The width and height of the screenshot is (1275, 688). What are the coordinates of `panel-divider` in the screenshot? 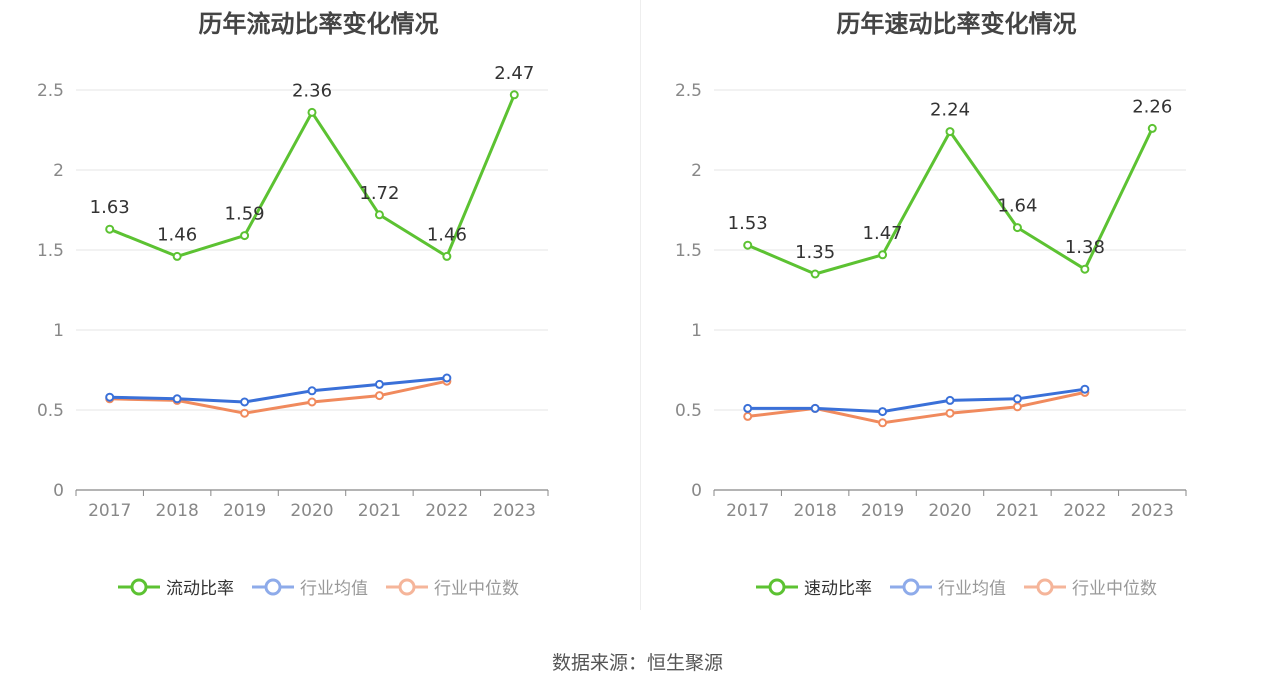 It's located at (640, 305).